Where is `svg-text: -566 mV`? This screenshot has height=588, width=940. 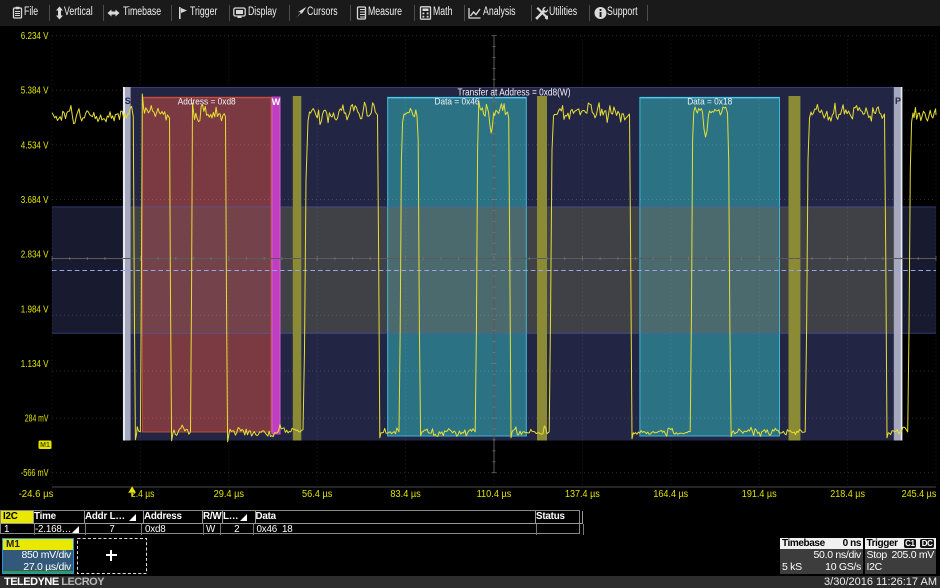 svg-text: -566 mV is located at coordinates (35, 473).